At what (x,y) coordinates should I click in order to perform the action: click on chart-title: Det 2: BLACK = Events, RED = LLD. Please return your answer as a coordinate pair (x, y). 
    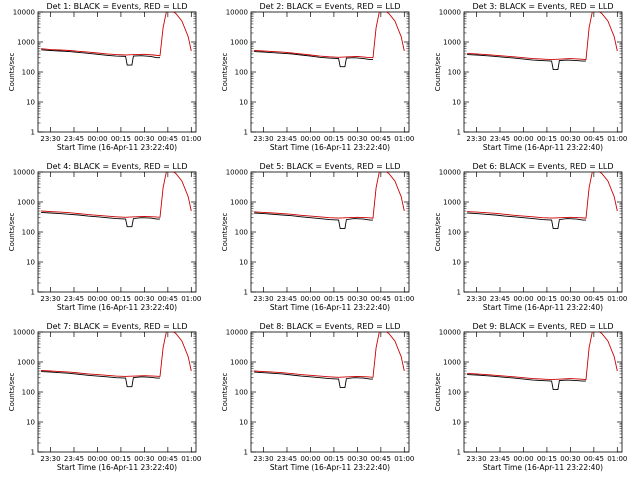
    Looking at the image, I should click on (330, 6).